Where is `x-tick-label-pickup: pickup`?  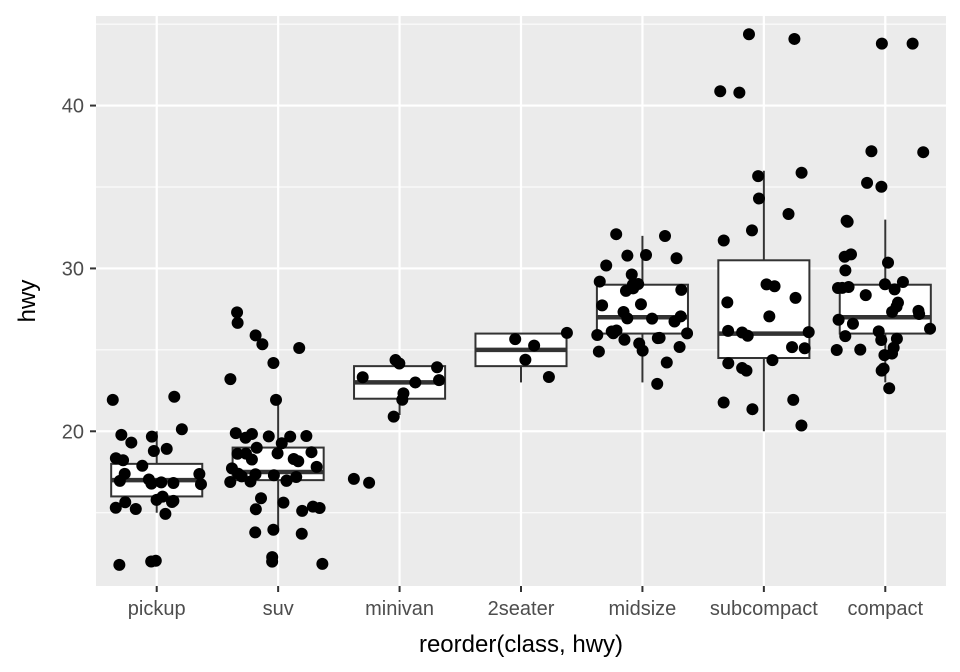
x-tick-label-pickup: pickup is located at coordinates (157, 609).